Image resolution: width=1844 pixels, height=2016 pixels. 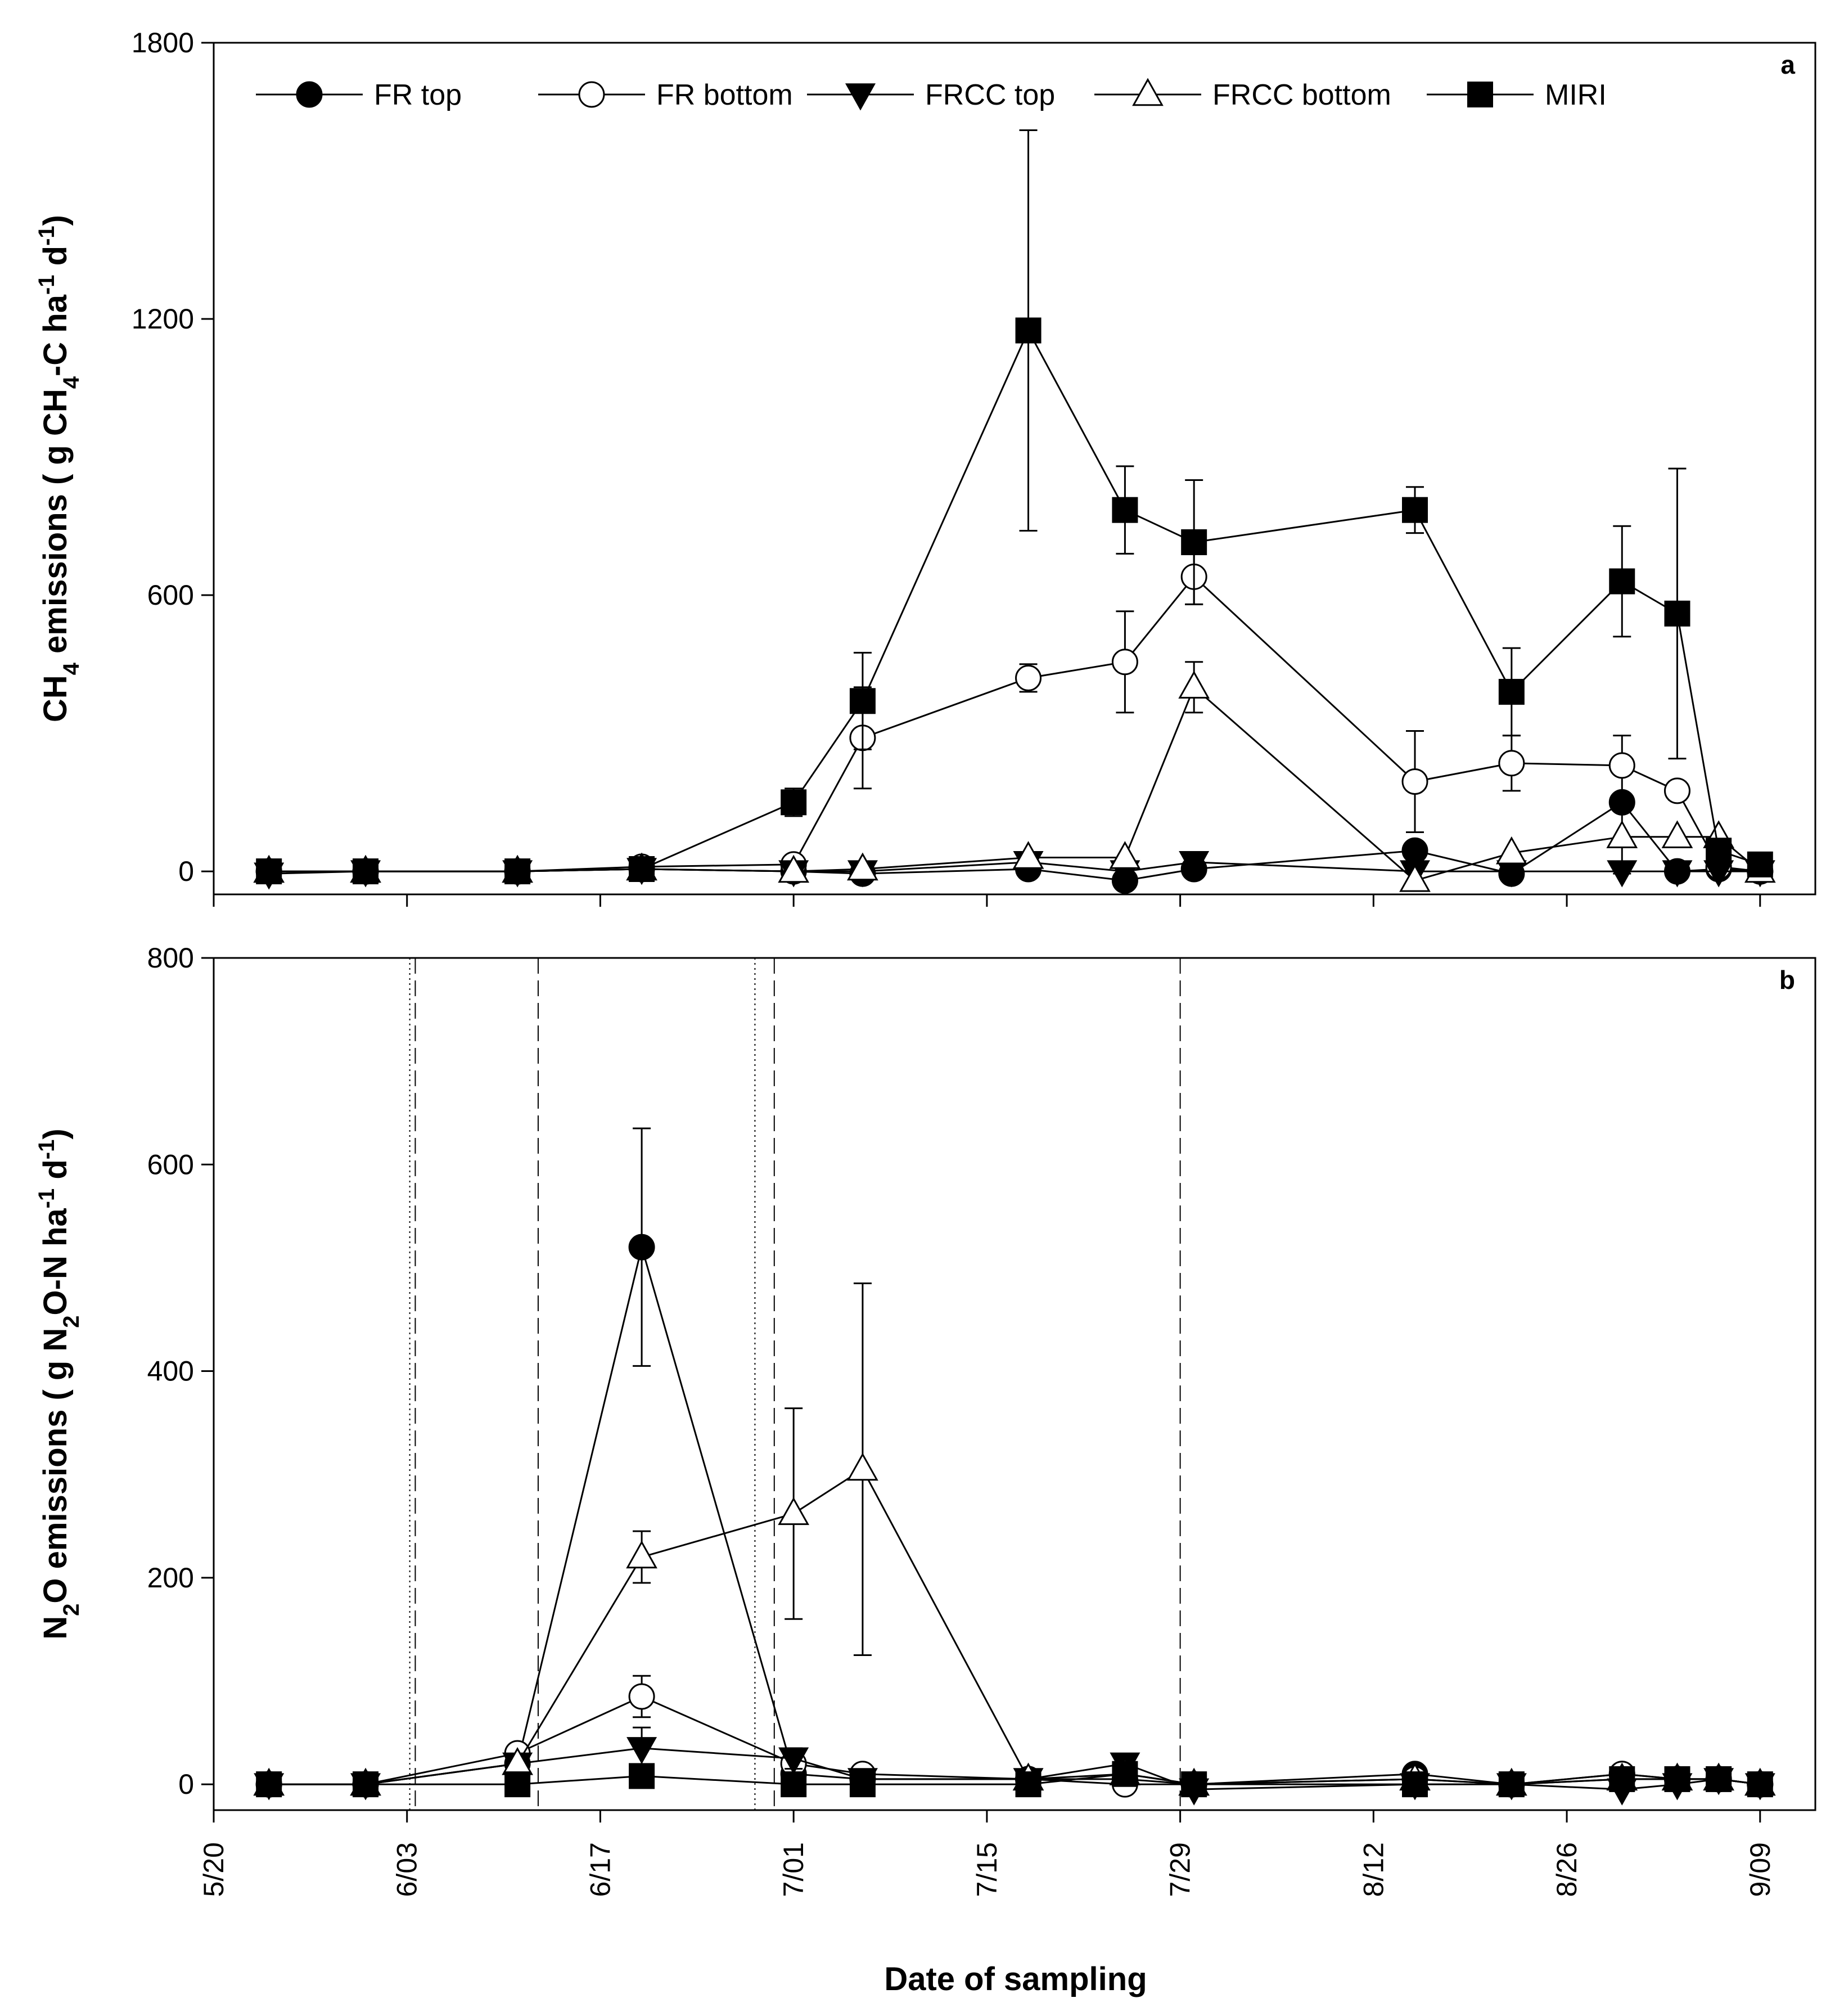 I want to click on x-tick-label: 7/15, so click(x=987, y=1869).